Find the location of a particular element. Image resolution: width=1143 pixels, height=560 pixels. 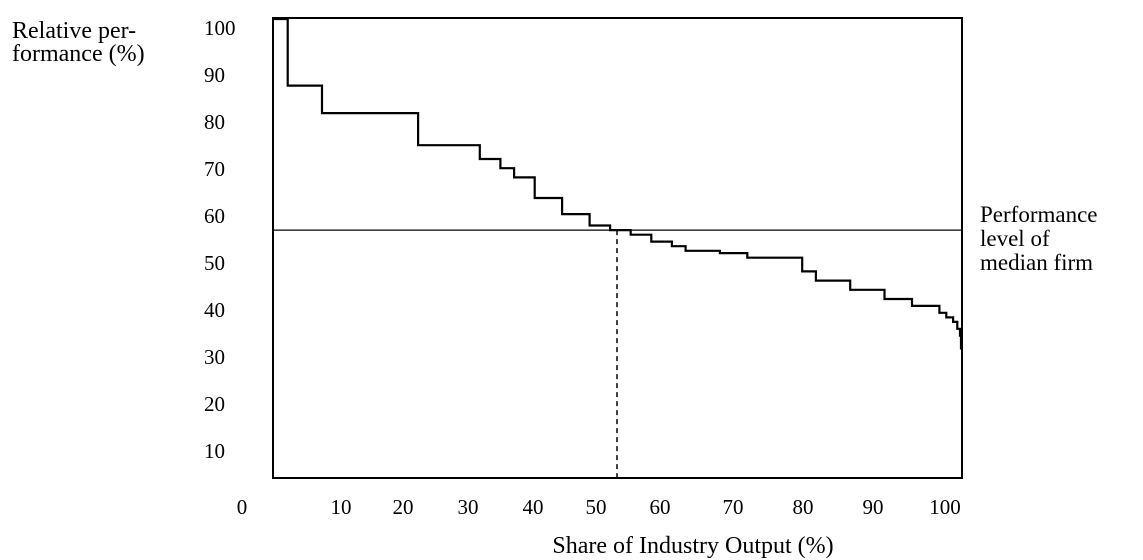

x-tick-label: 100 is located at coordinates (945, 507).